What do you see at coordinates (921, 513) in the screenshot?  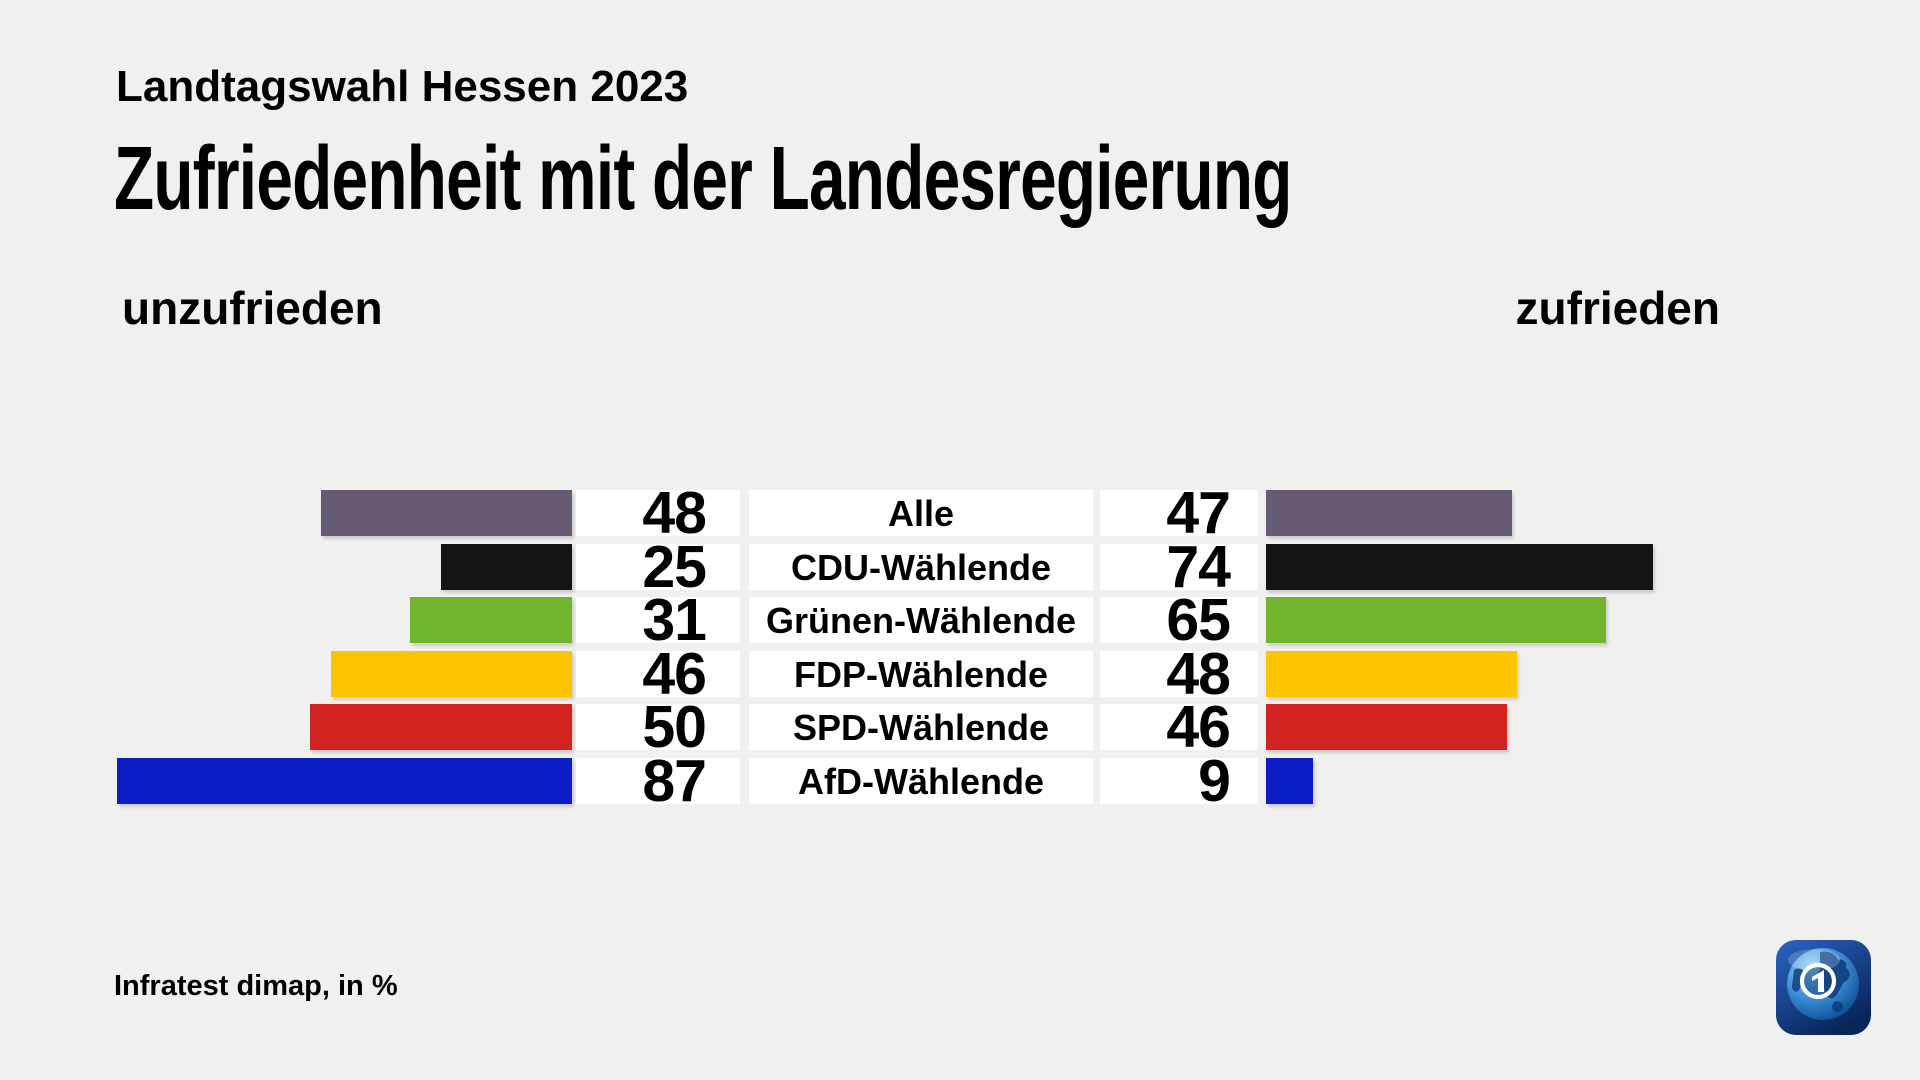 I see `category-label: Alle` at bounding box center [921, 513].